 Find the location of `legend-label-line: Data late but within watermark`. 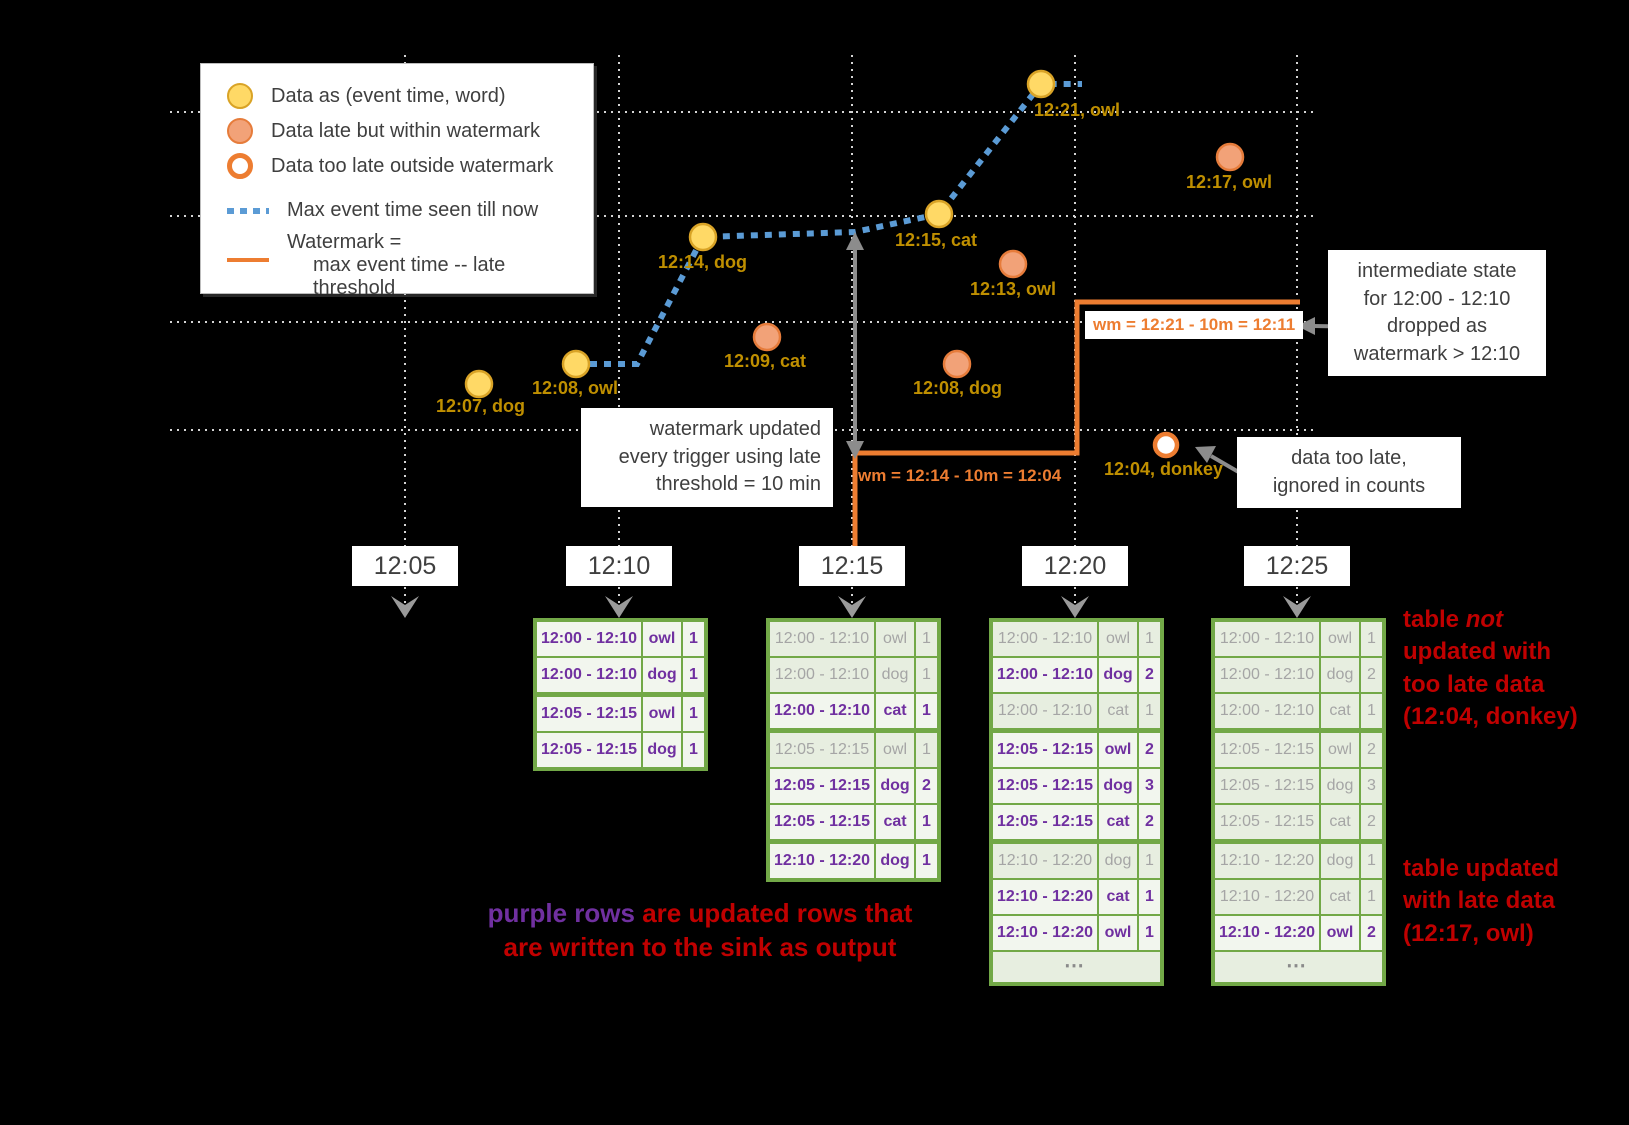

legend-label-line: Data late but within watermark is located at coordinates (406, 130).